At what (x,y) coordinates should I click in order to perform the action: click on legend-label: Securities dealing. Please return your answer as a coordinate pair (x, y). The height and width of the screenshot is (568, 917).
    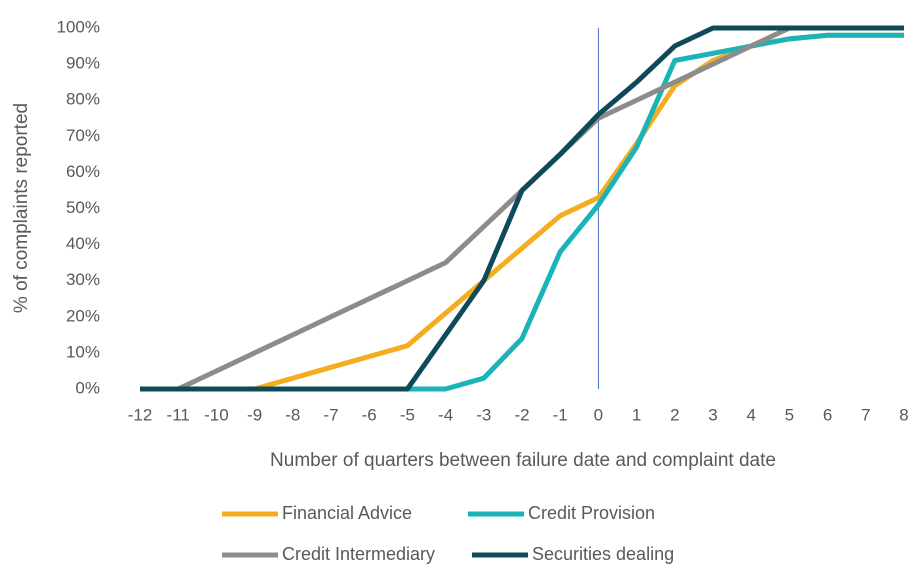
    Looking at the image, I should click on (603, 554).